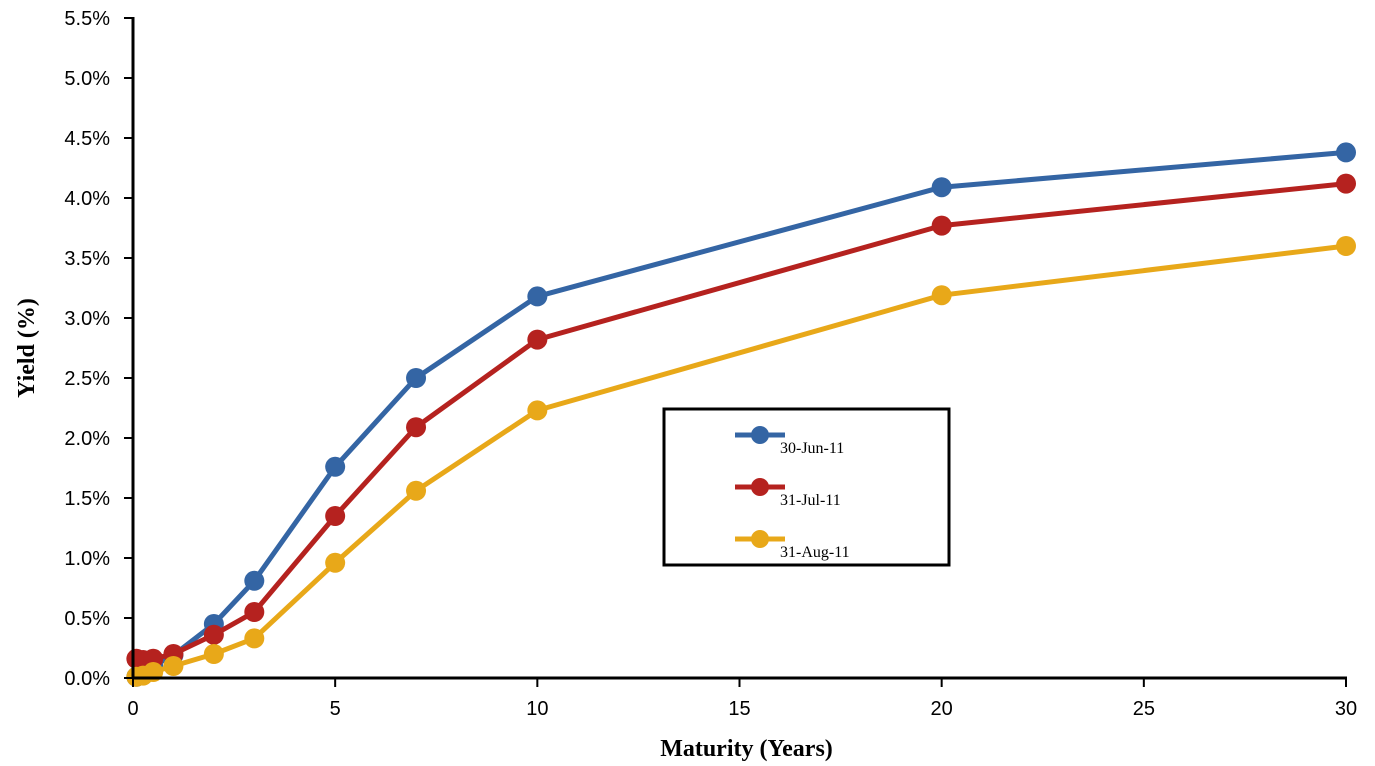  I want to click on y-tick-label: 4.5%, so click(87, 139).